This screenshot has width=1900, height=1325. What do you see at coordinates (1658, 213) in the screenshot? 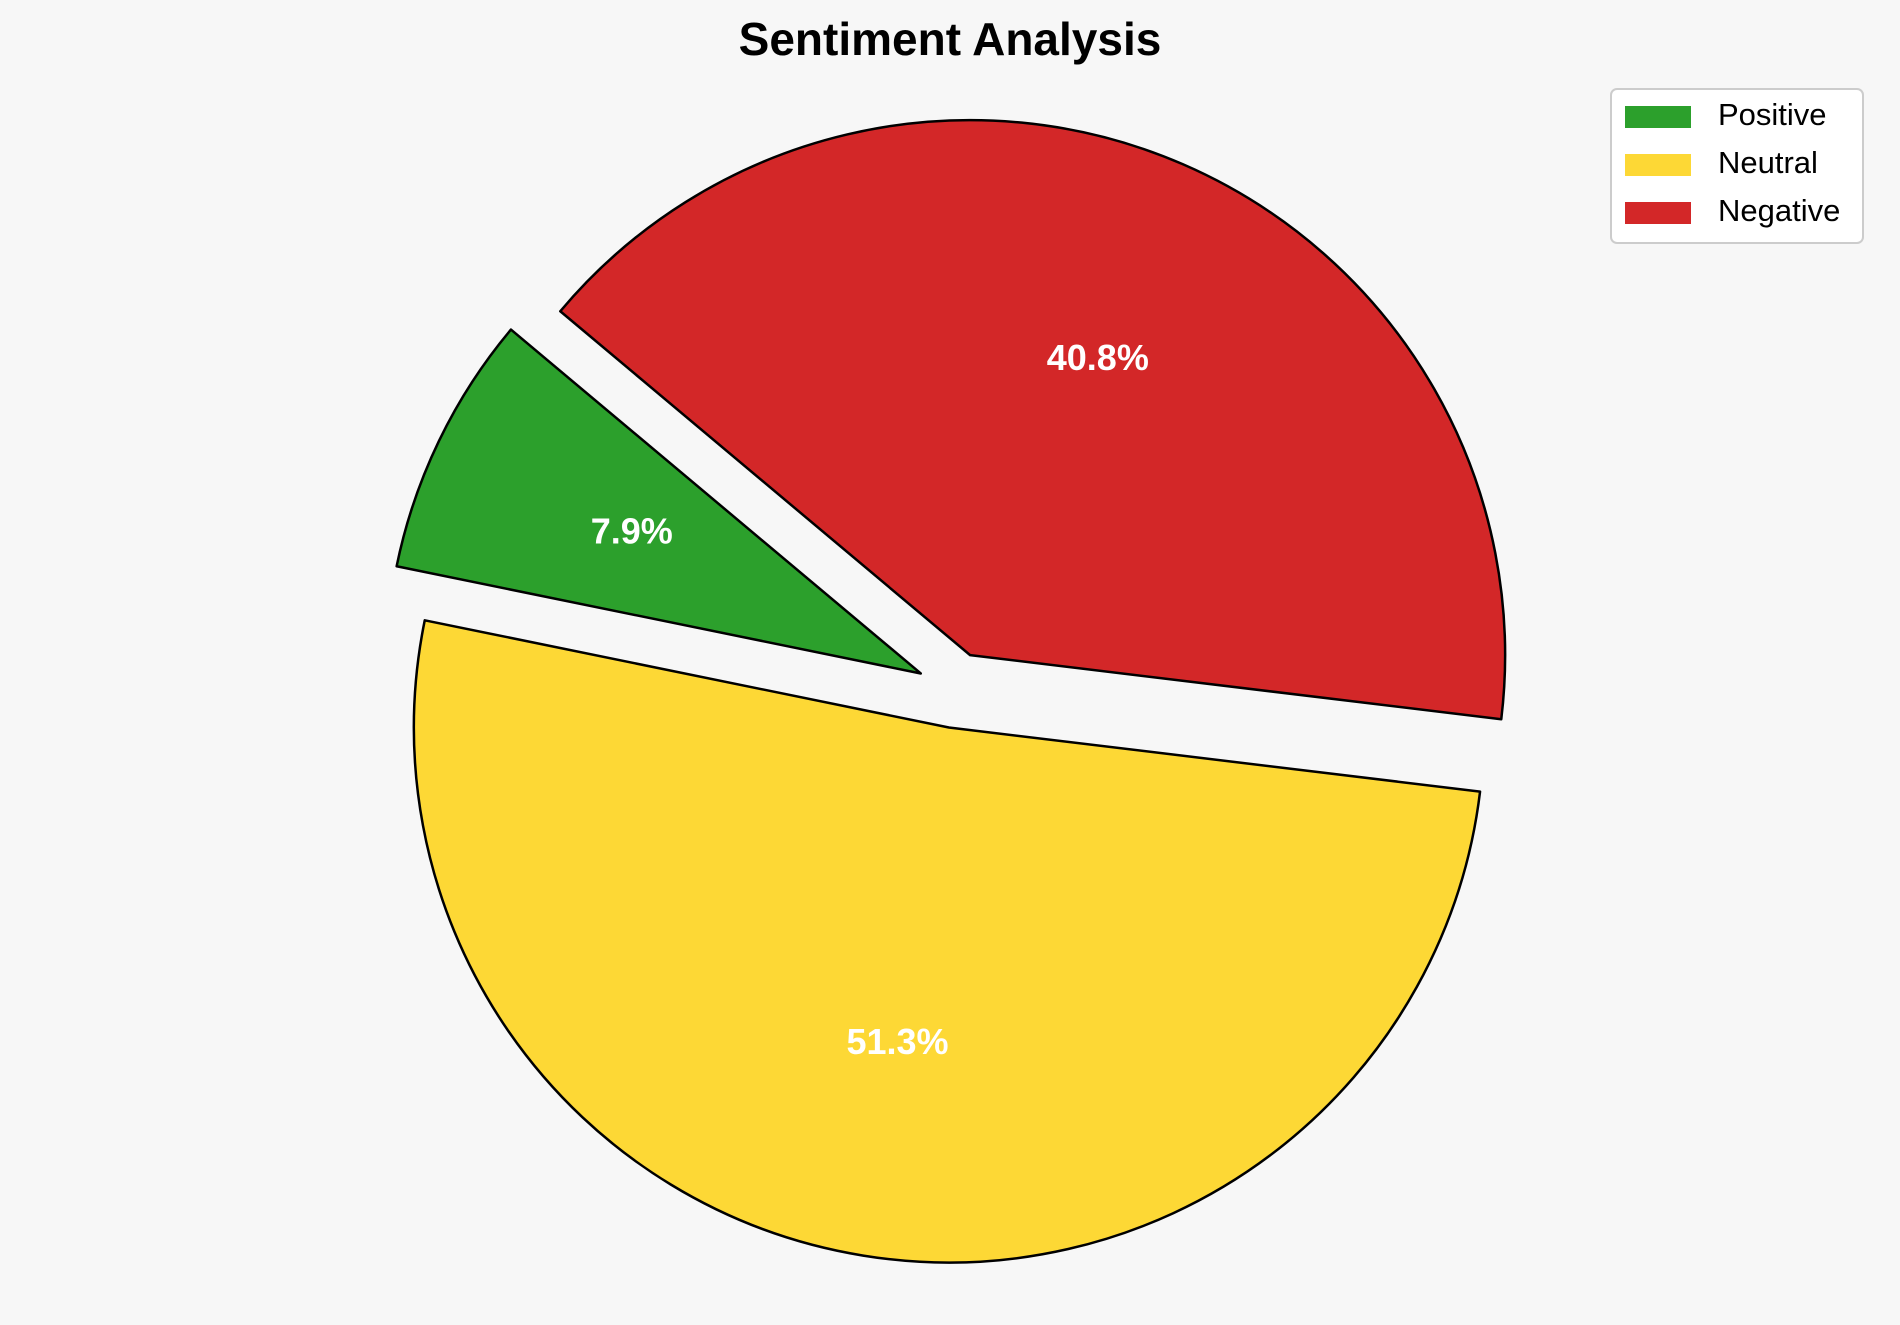
I see `legend-swatch-negative` at bounding box center [1658, 213].